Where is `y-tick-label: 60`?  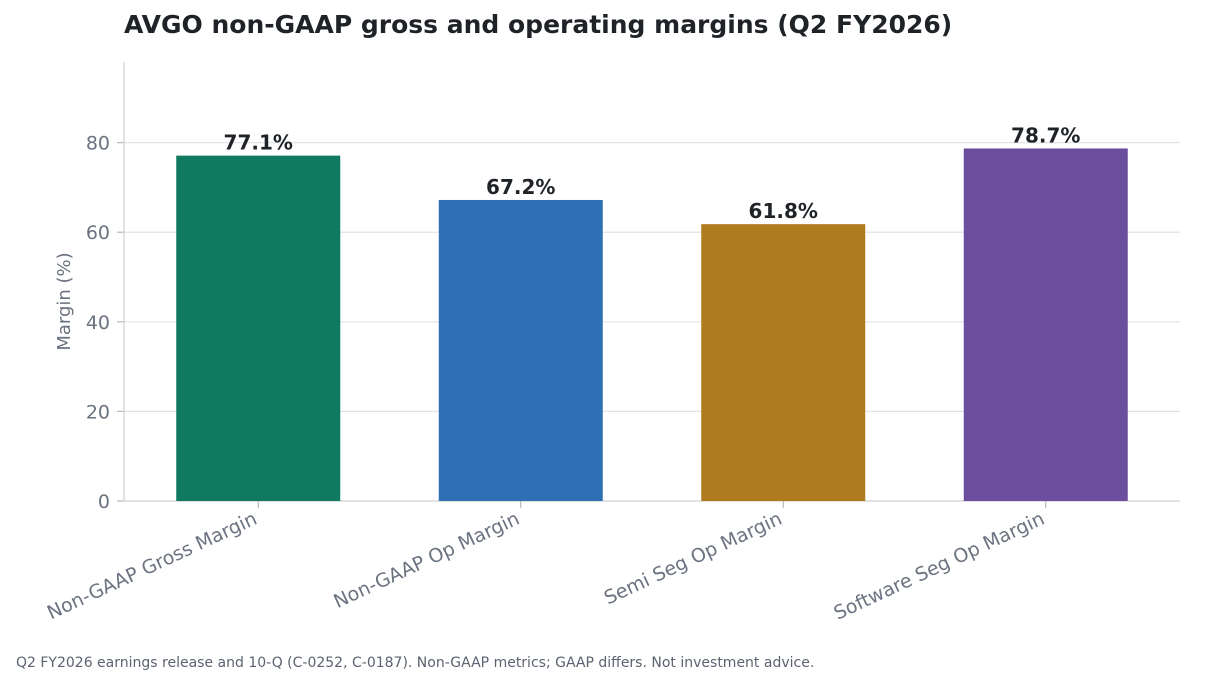
y-tick-label: 60 is located at coordinates (98, 233).